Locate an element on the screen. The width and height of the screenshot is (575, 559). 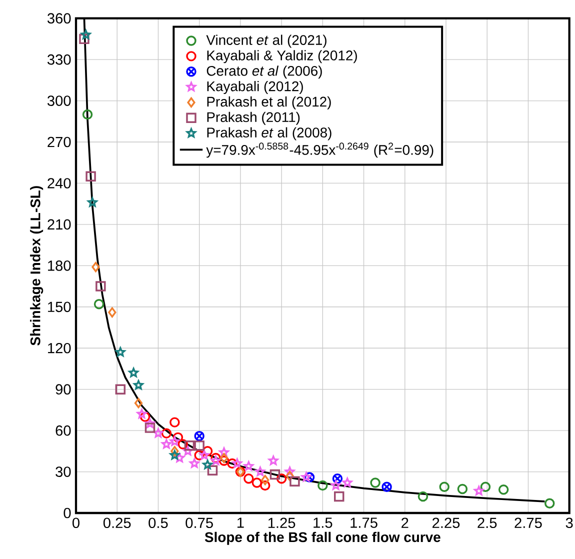
x-tick-label: 1.25 is located at coordinates (282, 523).